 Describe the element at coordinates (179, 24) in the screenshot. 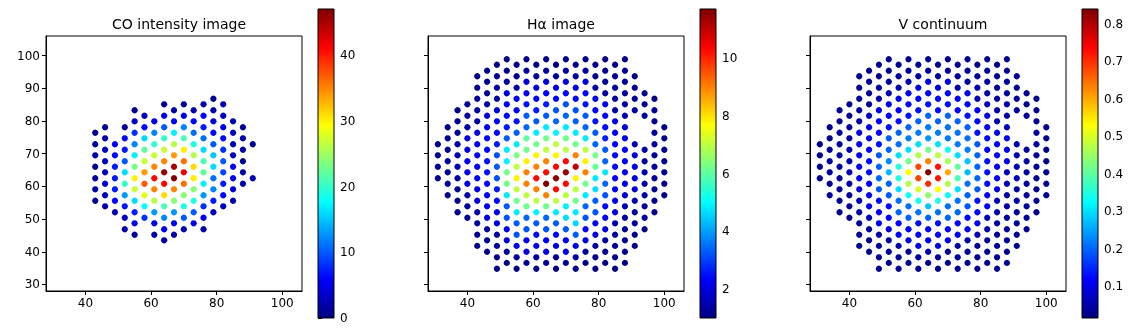

I see `chart-title: CO intensity image` at that location.